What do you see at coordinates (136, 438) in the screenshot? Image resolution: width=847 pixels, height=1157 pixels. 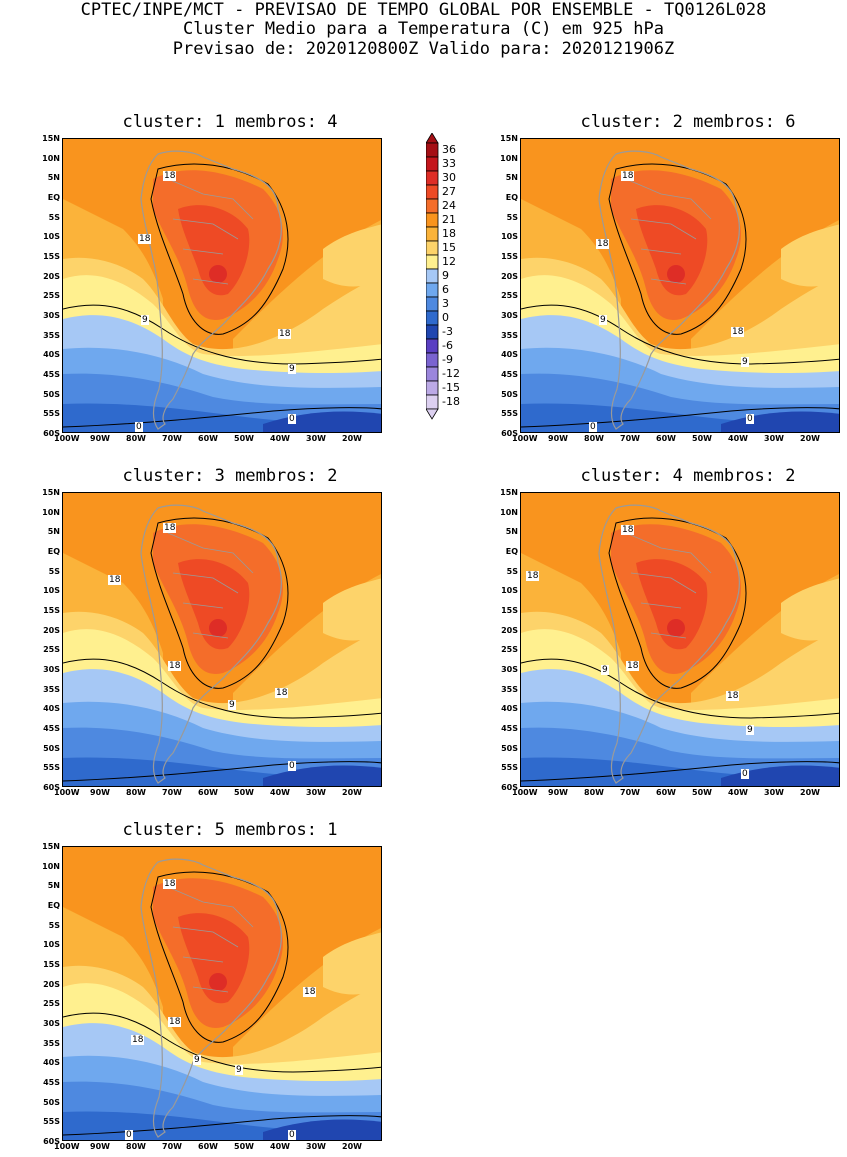 I see `lon-tick-label: 80W` at bounding box center [136, 438].